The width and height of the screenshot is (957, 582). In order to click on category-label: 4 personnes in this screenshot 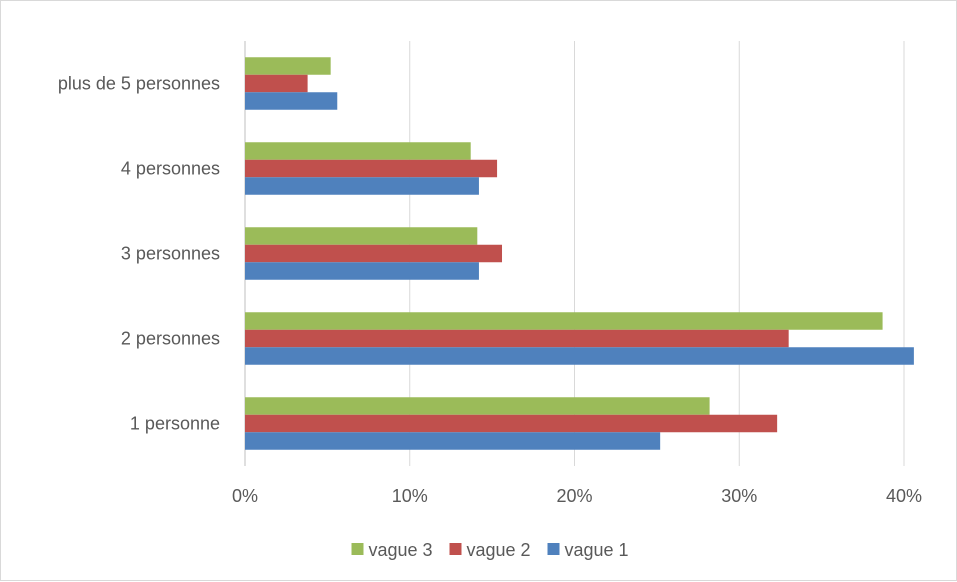, I will do `click(170, 169)`.